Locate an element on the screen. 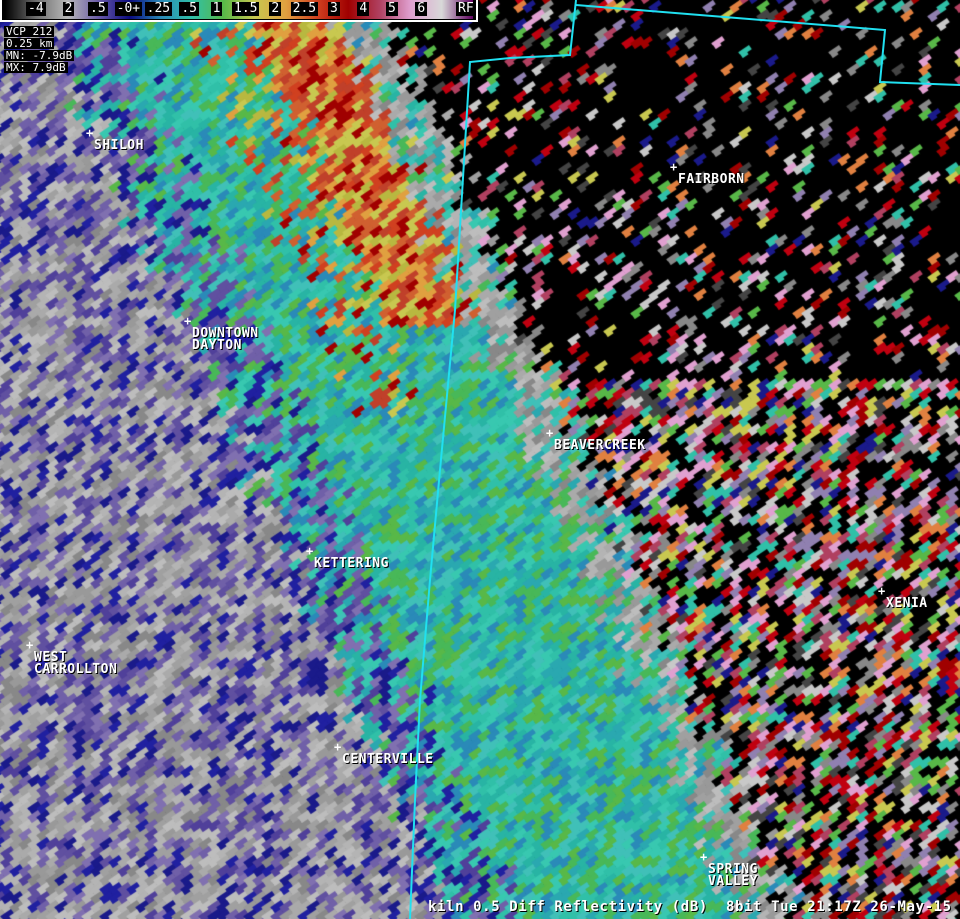  legend-label: 3 is located at coordinates (334, 8).